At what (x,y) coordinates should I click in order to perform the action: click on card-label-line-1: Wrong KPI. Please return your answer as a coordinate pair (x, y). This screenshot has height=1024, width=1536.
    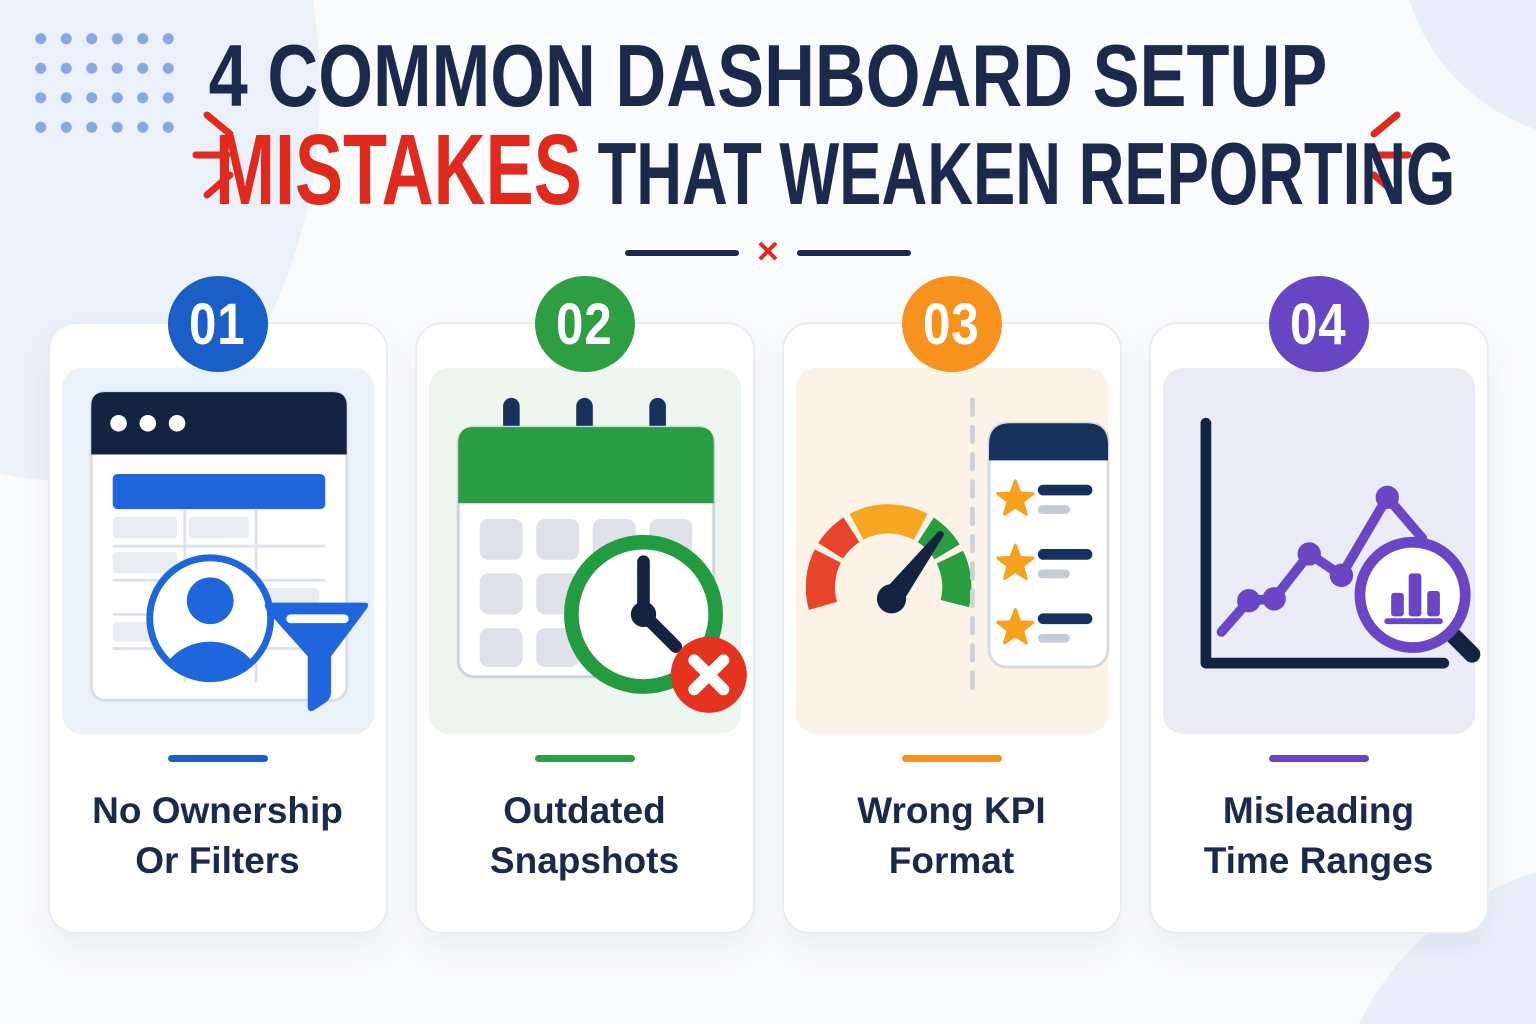
    Looking at the image, I should click on (951, 810).